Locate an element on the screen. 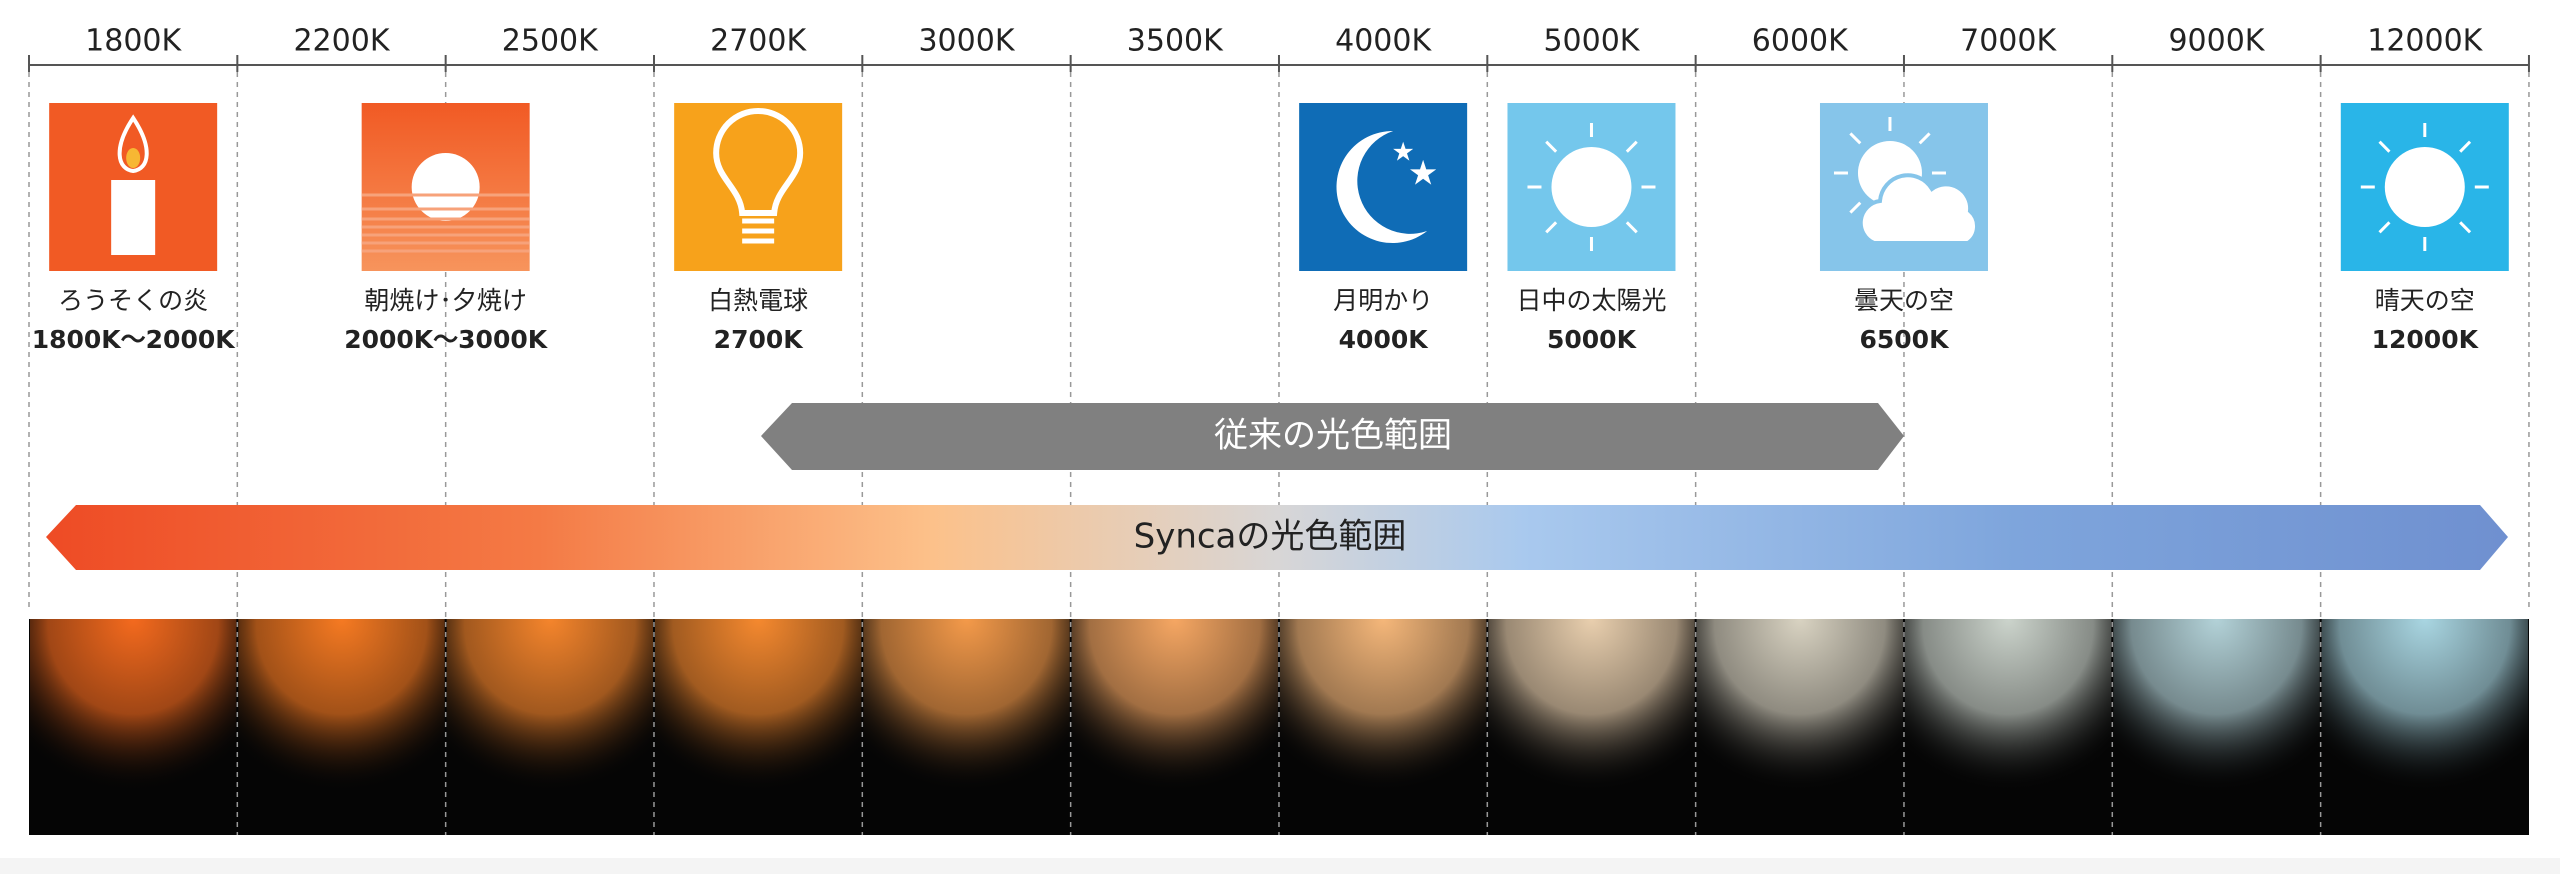 Image resolution: width=2560 pixels, height=874 pixels. scale-label: 7000K is located at coordinates (2008, 41).